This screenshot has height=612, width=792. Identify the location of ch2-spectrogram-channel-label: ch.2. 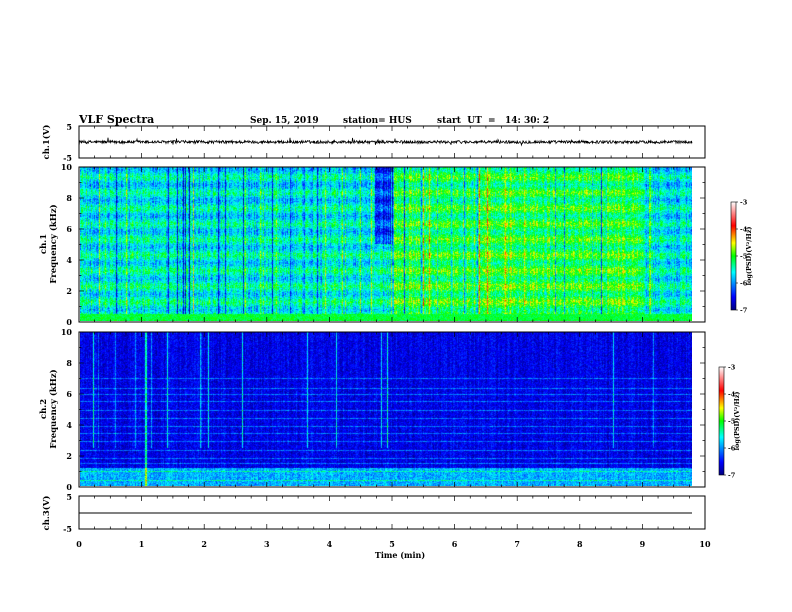
(44, 409).